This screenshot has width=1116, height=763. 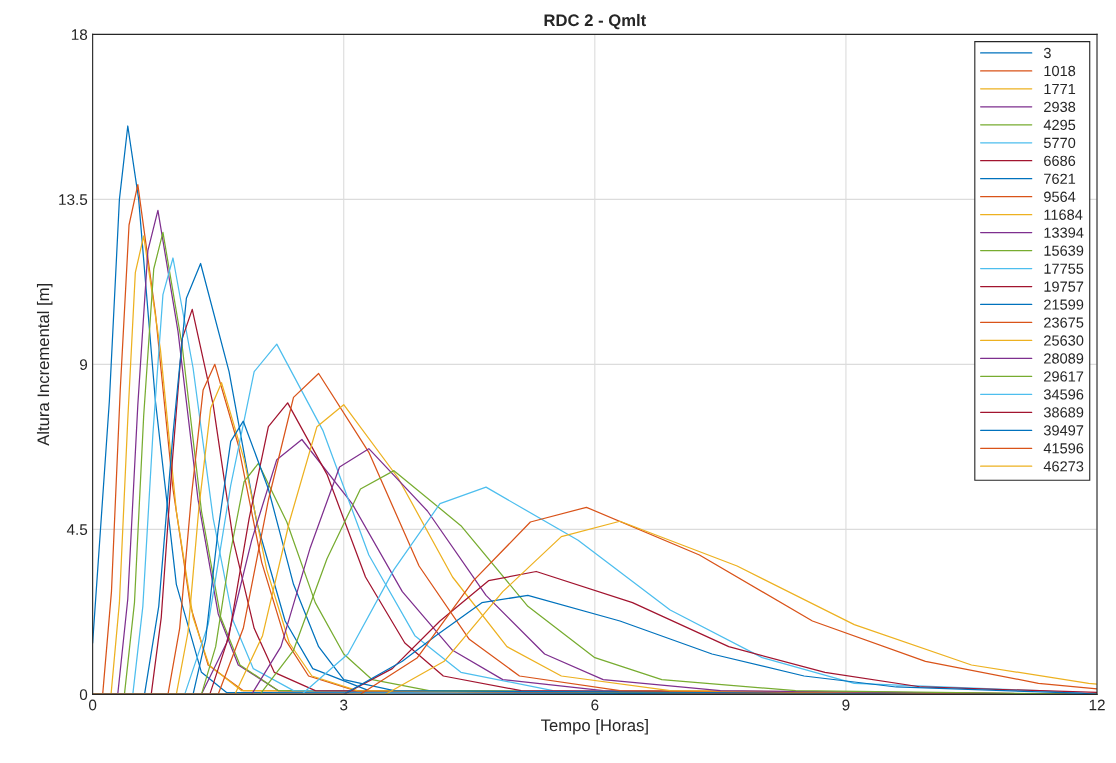 I want to click on legend-label: 1018, so click(x=1060, y=71).